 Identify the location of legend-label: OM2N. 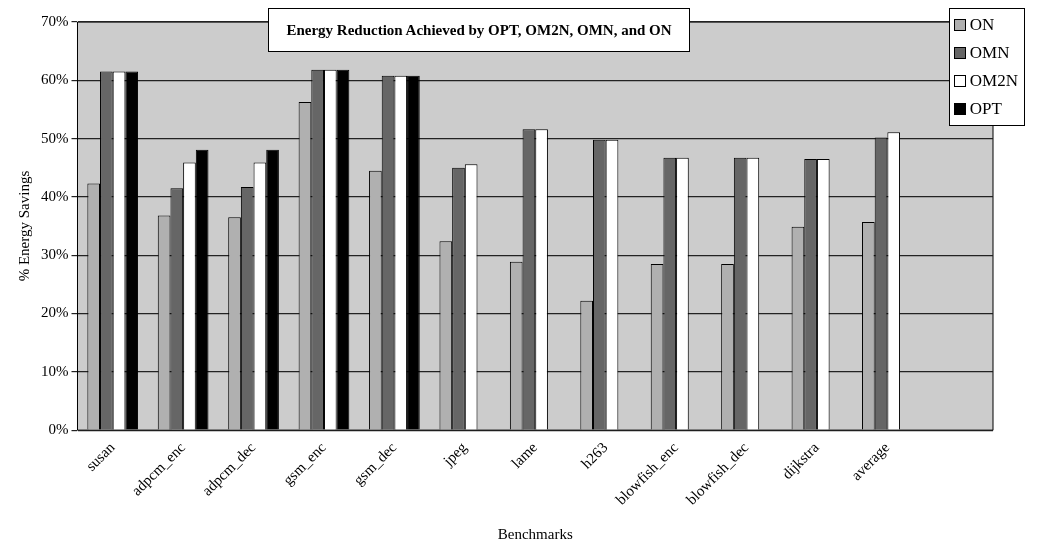
(993, 81).